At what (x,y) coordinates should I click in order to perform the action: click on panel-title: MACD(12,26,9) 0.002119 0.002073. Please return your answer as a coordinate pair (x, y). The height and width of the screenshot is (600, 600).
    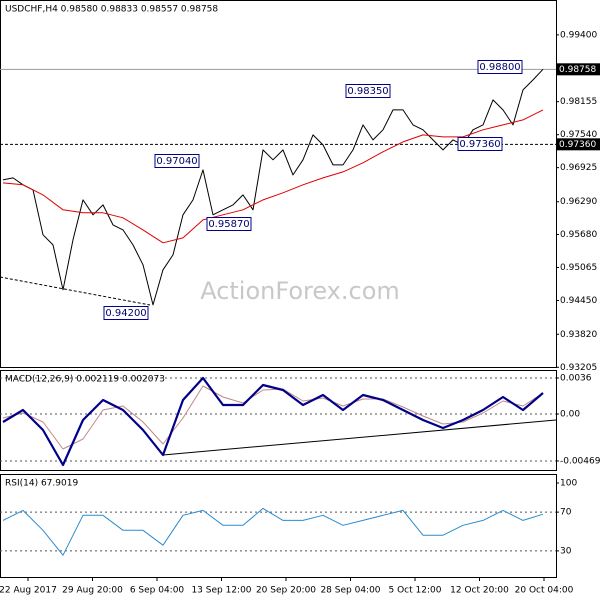
    Looking at the image, I should click on (85, 380).